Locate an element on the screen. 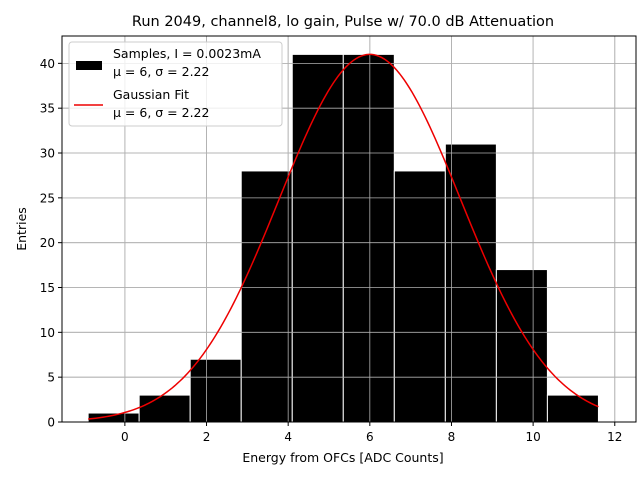  x-tick-label: 12 is located at coordinates (614, 437).